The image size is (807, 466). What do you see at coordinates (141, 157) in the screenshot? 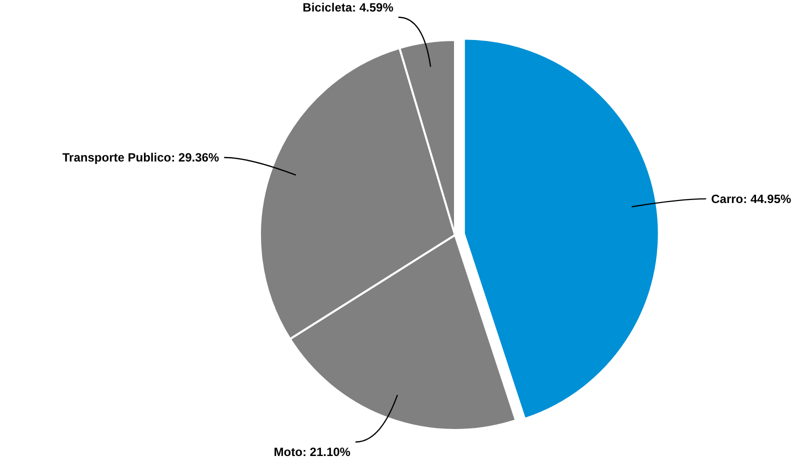
I see `slice-label: Transporte Publico: 29.36%` at bounding box center [141, 157].